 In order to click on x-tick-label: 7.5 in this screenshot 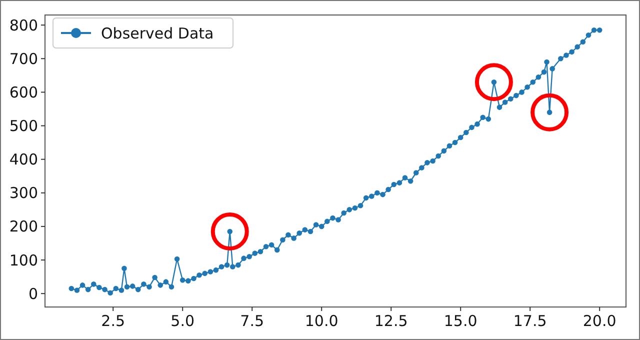, I will do `click(252, 321)`.